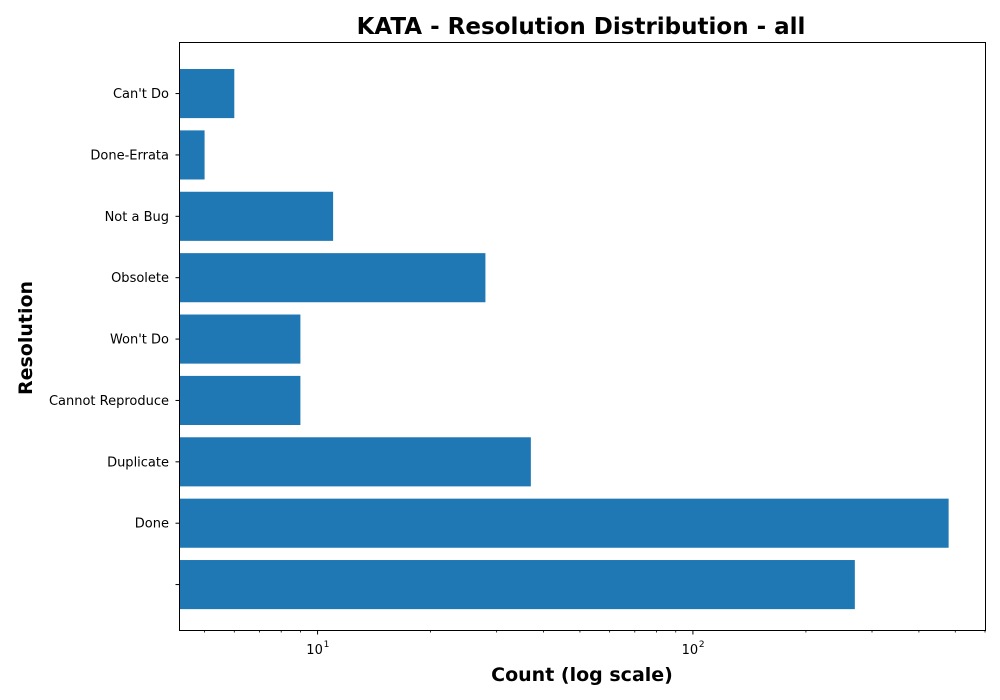 The image size is (1000, 700). Describe the element at coordinates (109, 401) in the screenshot. I see `y-tick-label: Cannot Reproduce` at that location.